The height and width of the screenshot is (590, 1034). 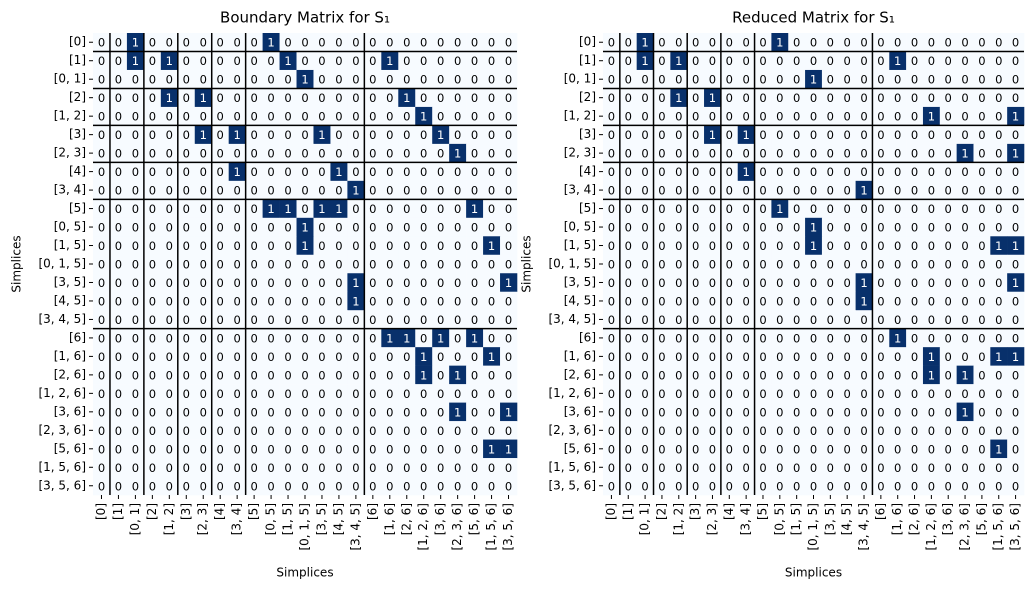 What do you see at coordinates (572, 393) in the screenshot?
I see `y-tick-label: [1, 2, 6]` at bounding box center [572, 393].